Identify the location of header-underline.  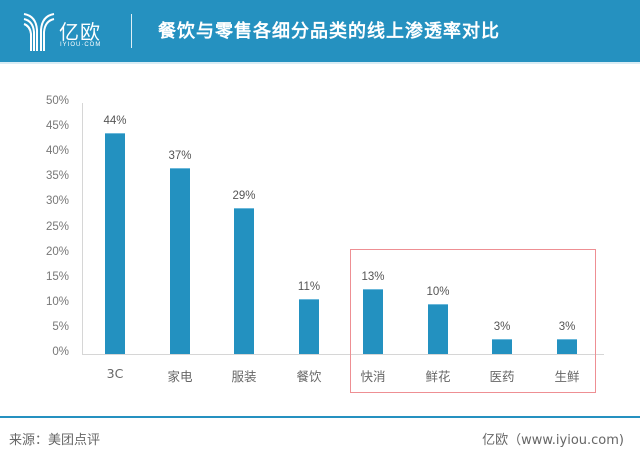
(320, 63).